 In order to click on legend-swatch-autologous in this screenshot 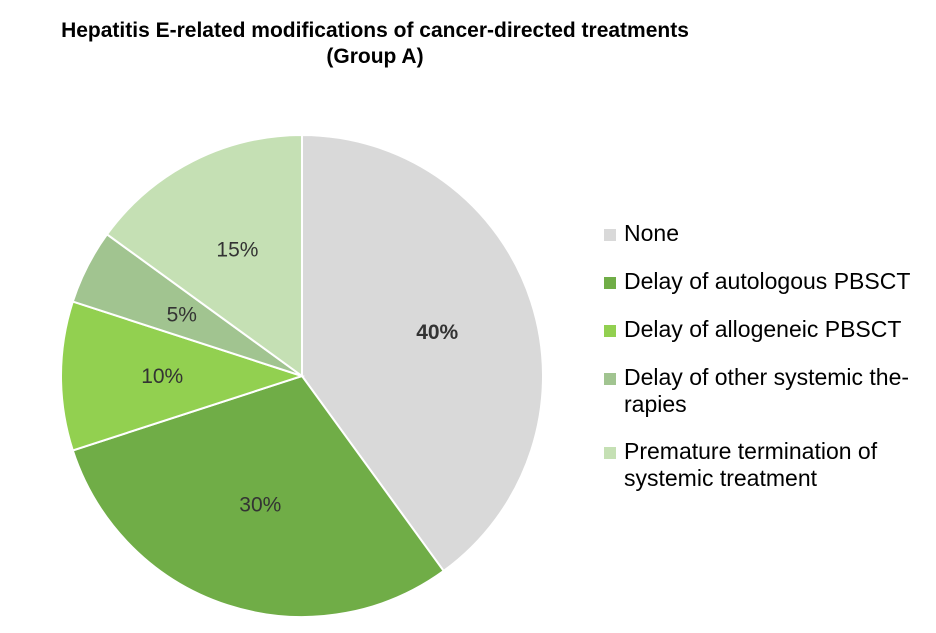, I will do `click(610, 283)`.